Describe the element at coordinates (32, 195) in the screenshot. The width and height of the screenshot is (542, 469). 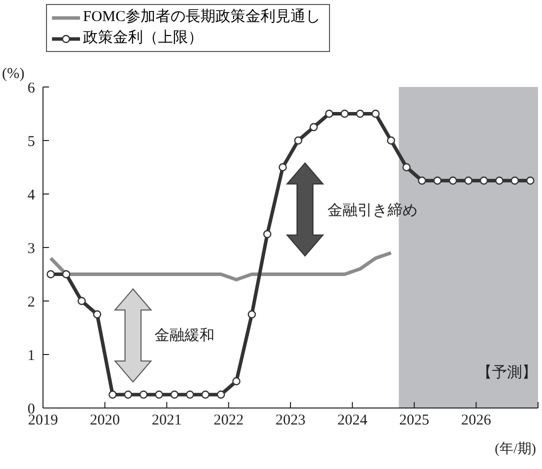
I see `y-tick-label: 4` at that location.